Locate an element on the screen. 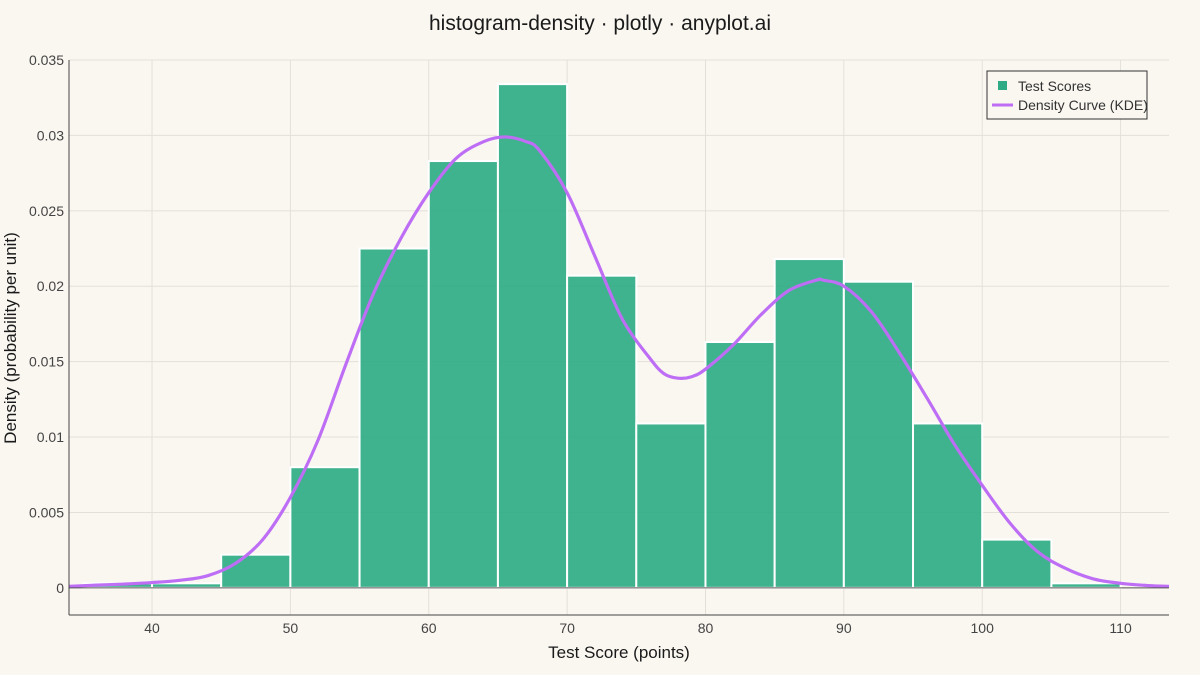 The width and height of the screenshot is (1200, 675). y-tick-label: 0.02 is located at coordinates (50, 286).